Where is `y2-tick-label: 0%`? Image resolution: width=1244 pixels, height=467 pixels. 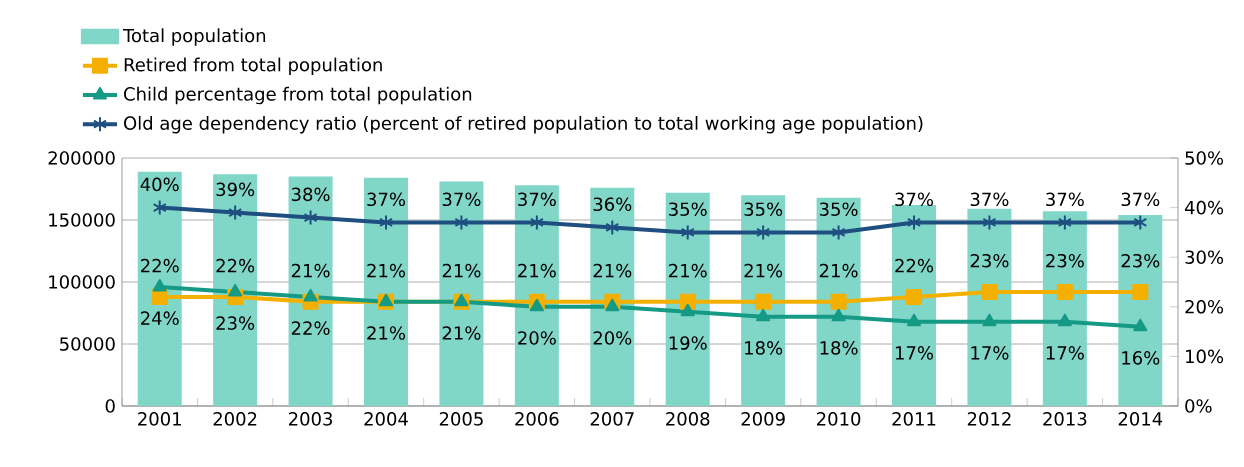
y2-tick-label: 0% is located at coordinates (1198, 406).